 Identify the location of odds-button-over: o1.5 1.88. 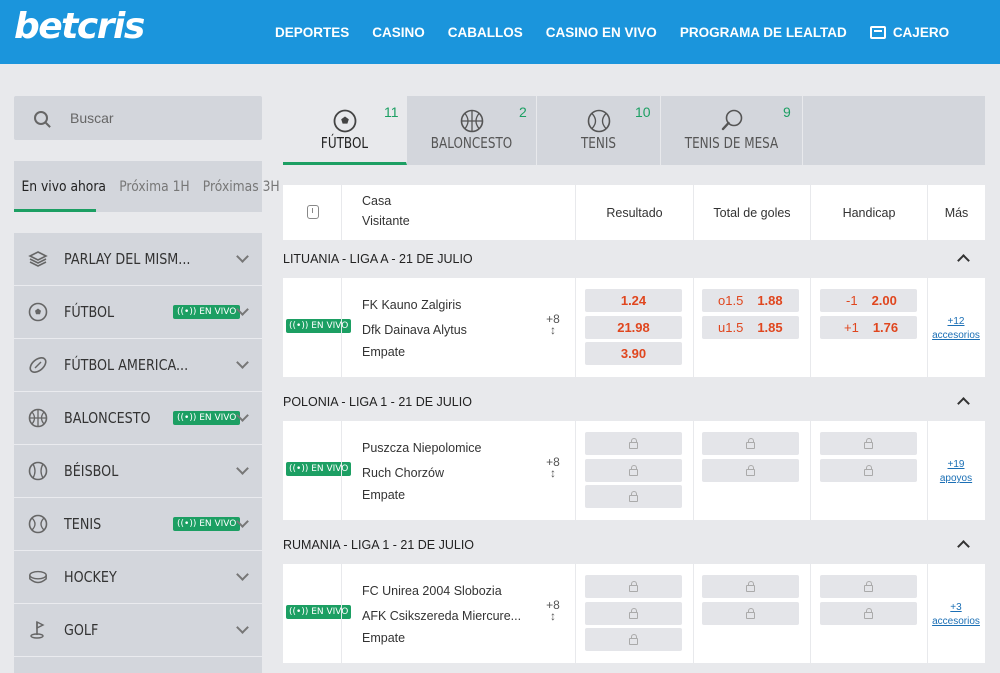
(750, 300).